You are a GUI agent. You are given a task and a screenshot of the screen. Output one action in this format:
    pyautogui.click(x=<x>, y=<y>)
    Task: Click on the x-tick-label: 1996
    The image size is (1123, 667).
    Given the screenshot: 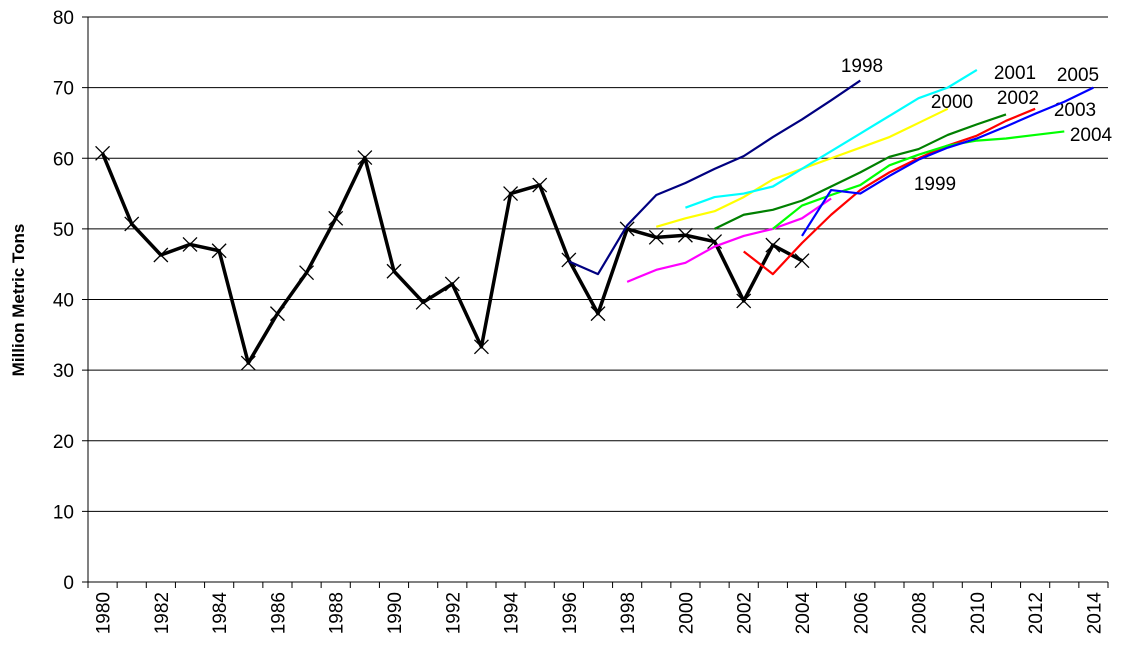 What is the action you would take?
    pyautogui.click(x=570, y=613)
    